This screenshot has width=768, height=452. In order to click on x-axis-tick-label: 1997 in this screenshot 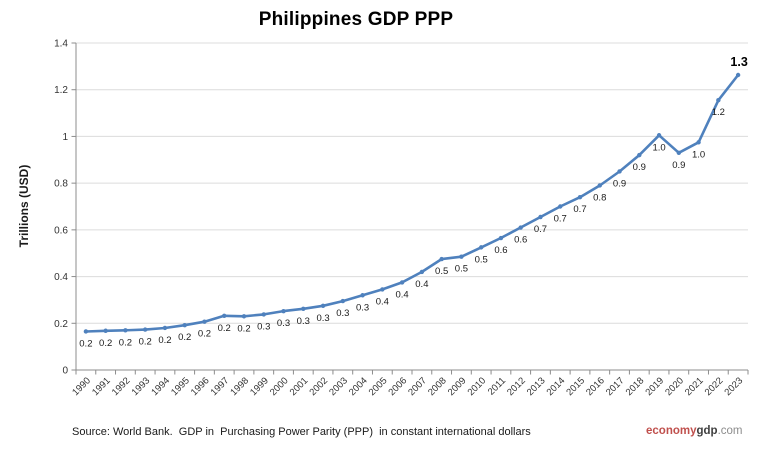, I will do `click(220, 386)`.